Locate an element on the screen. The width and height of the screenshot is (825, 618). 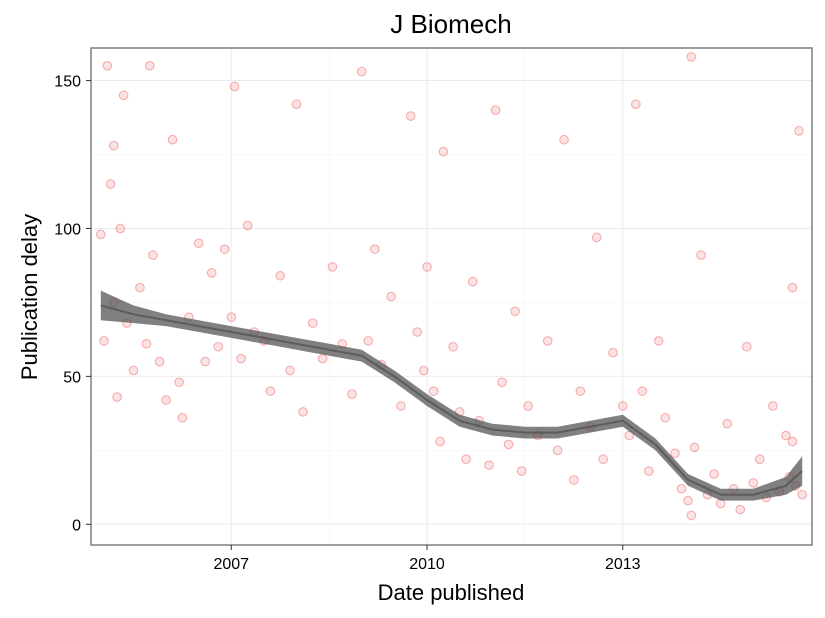
x-axis-ticks: 2007 2010 2013 is located at coordinates (427, 559).